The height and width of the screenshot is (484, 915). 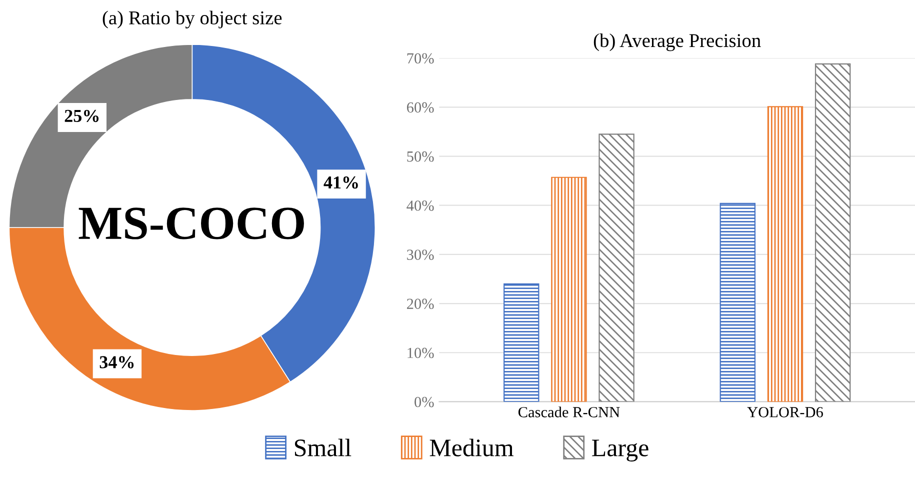 What do you see at coordinates (424, 402) in the screenshot?
I see `y-tick-label: 0%` at bounding box center [424, 402].